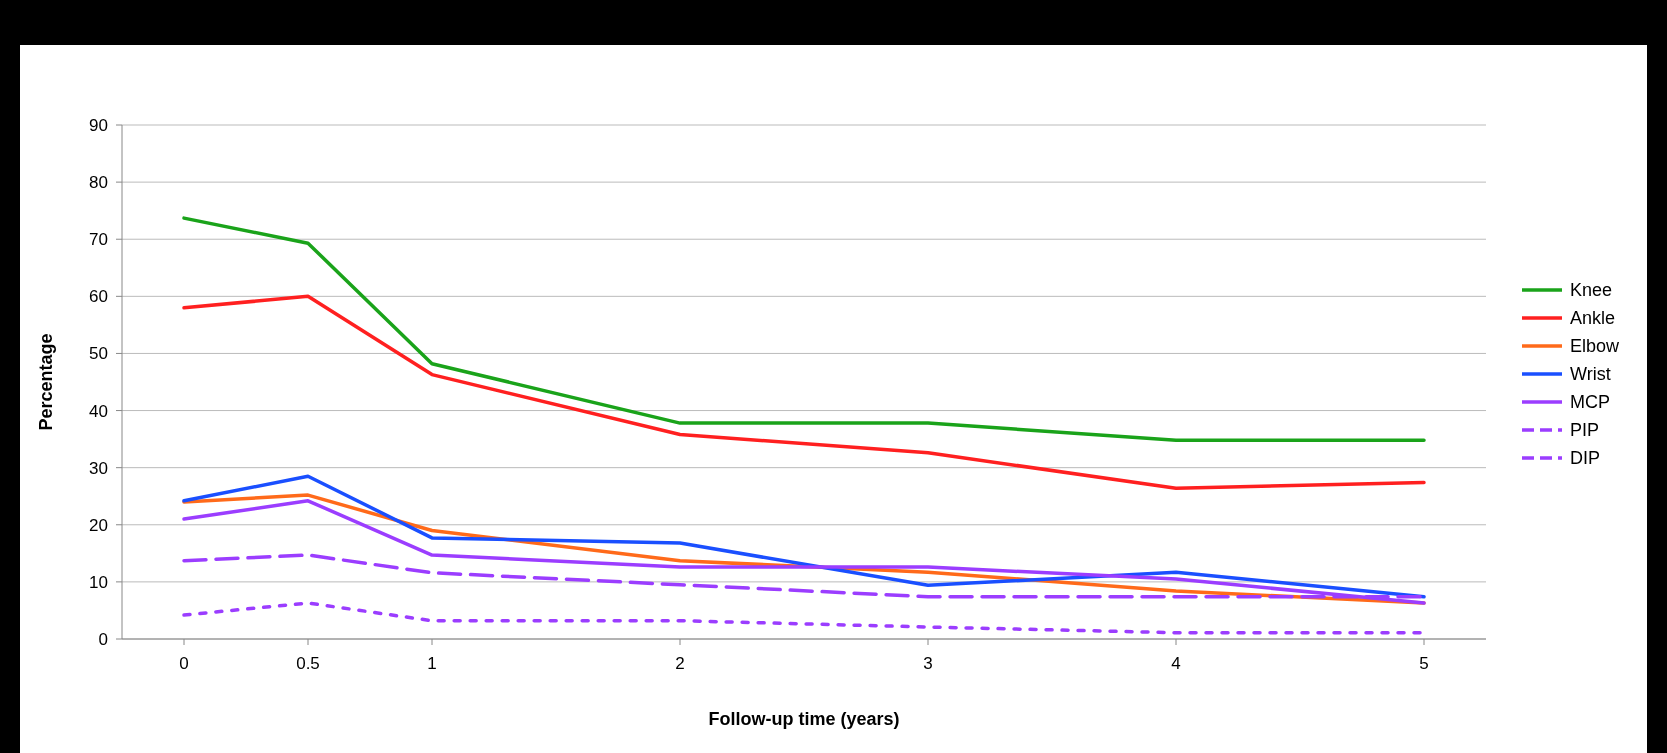  I want to click on y-tick-label: 40, so click(98, 411).